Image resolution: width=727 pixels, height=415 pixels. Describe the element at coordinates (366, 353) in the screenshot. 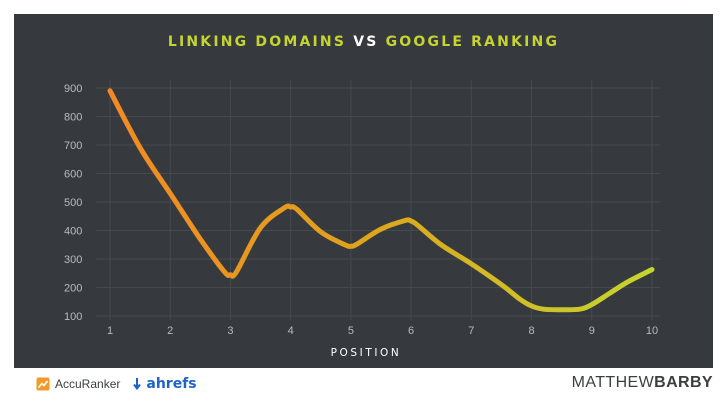

I see `x-axis-label: POSITION` at that location.